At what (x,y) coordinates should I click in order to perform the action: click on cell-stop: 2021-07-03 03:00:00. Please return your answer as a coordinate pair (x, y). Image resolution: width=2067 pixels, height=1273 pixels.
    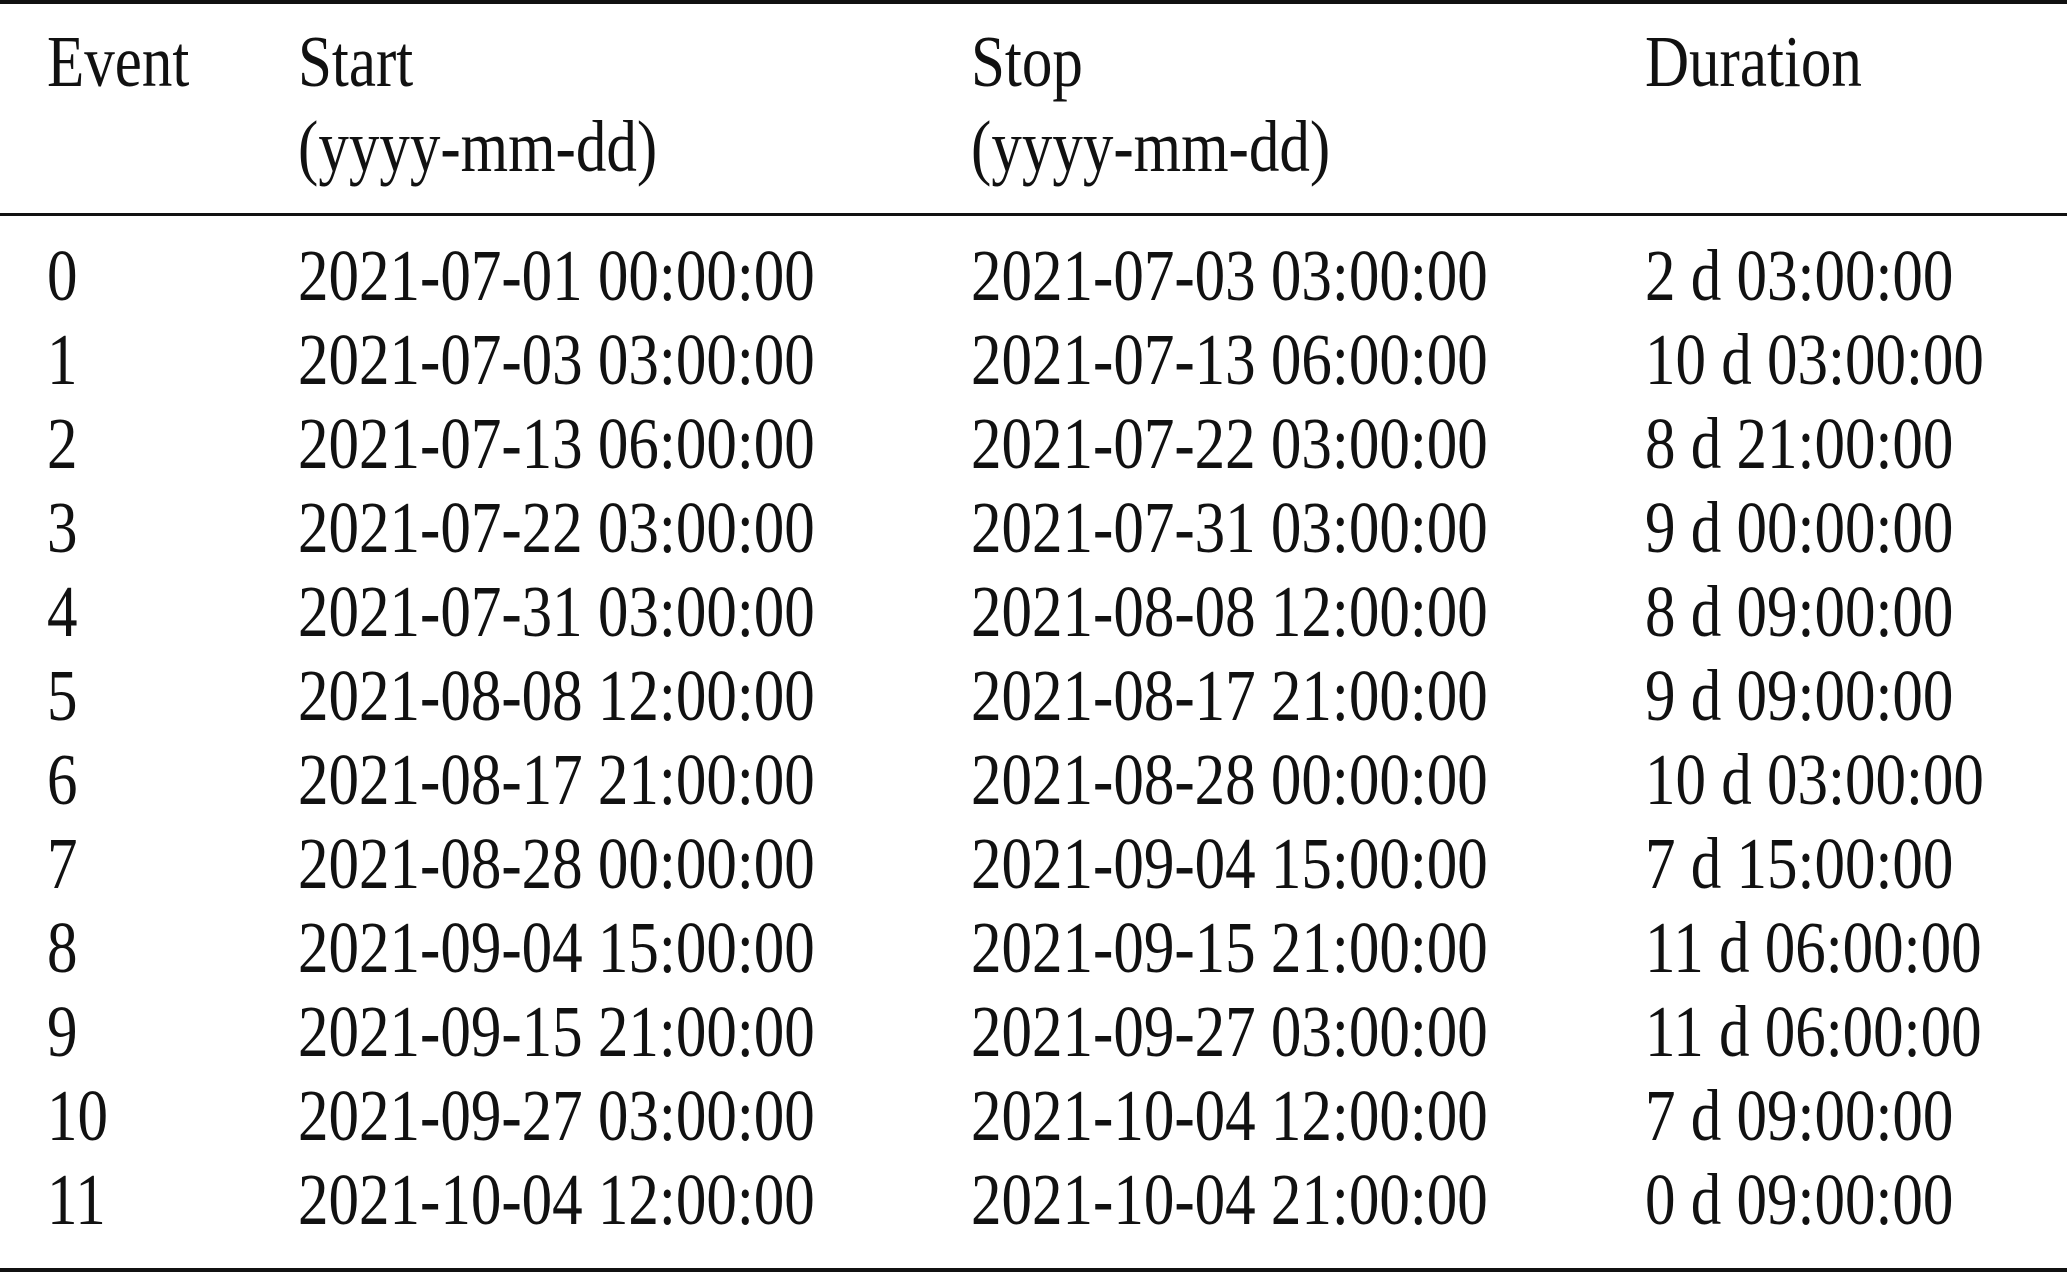
    Looking at the image, I should click on (1229, 276).